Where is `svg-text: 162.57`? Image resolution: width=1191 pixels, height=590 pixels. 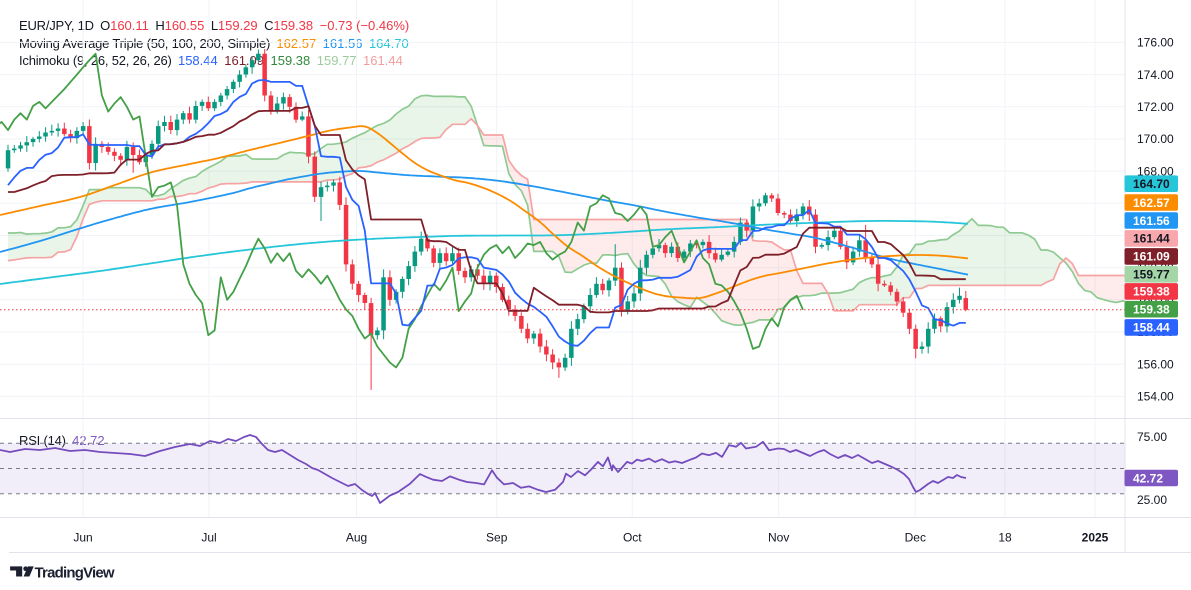
svg-text: 162.57 is located at coordinates (1151, 203).